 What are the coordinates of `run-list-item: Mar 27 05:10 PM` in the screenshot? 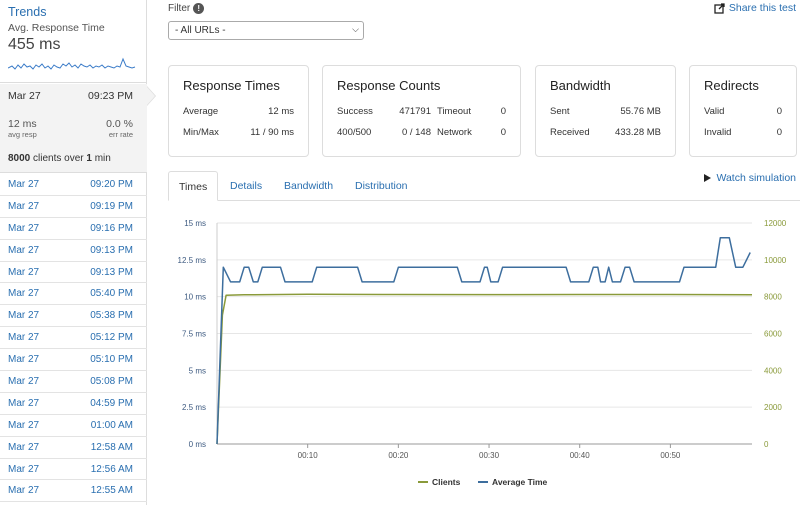 It's located at (73, 360).